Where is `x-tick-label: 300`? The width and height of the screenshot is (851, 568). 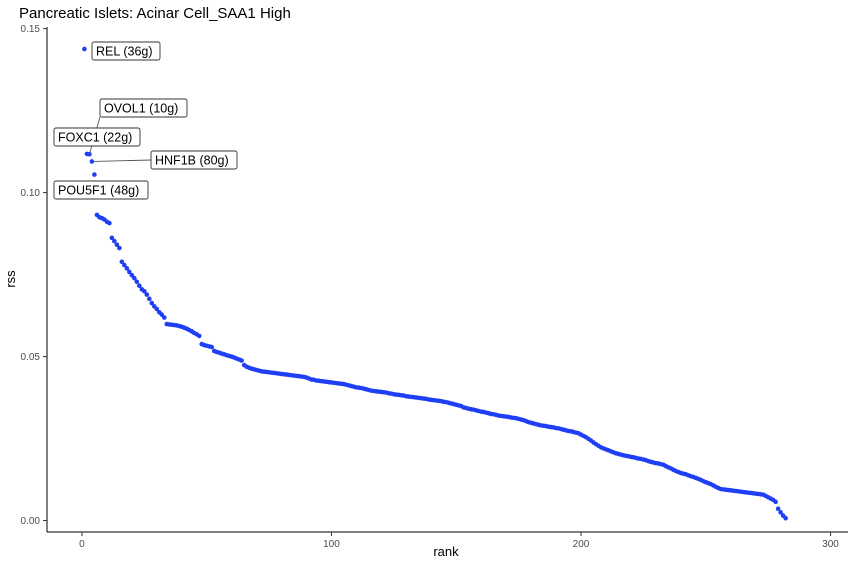 x-tick-label: 300 is located at coordinates (830, 544).